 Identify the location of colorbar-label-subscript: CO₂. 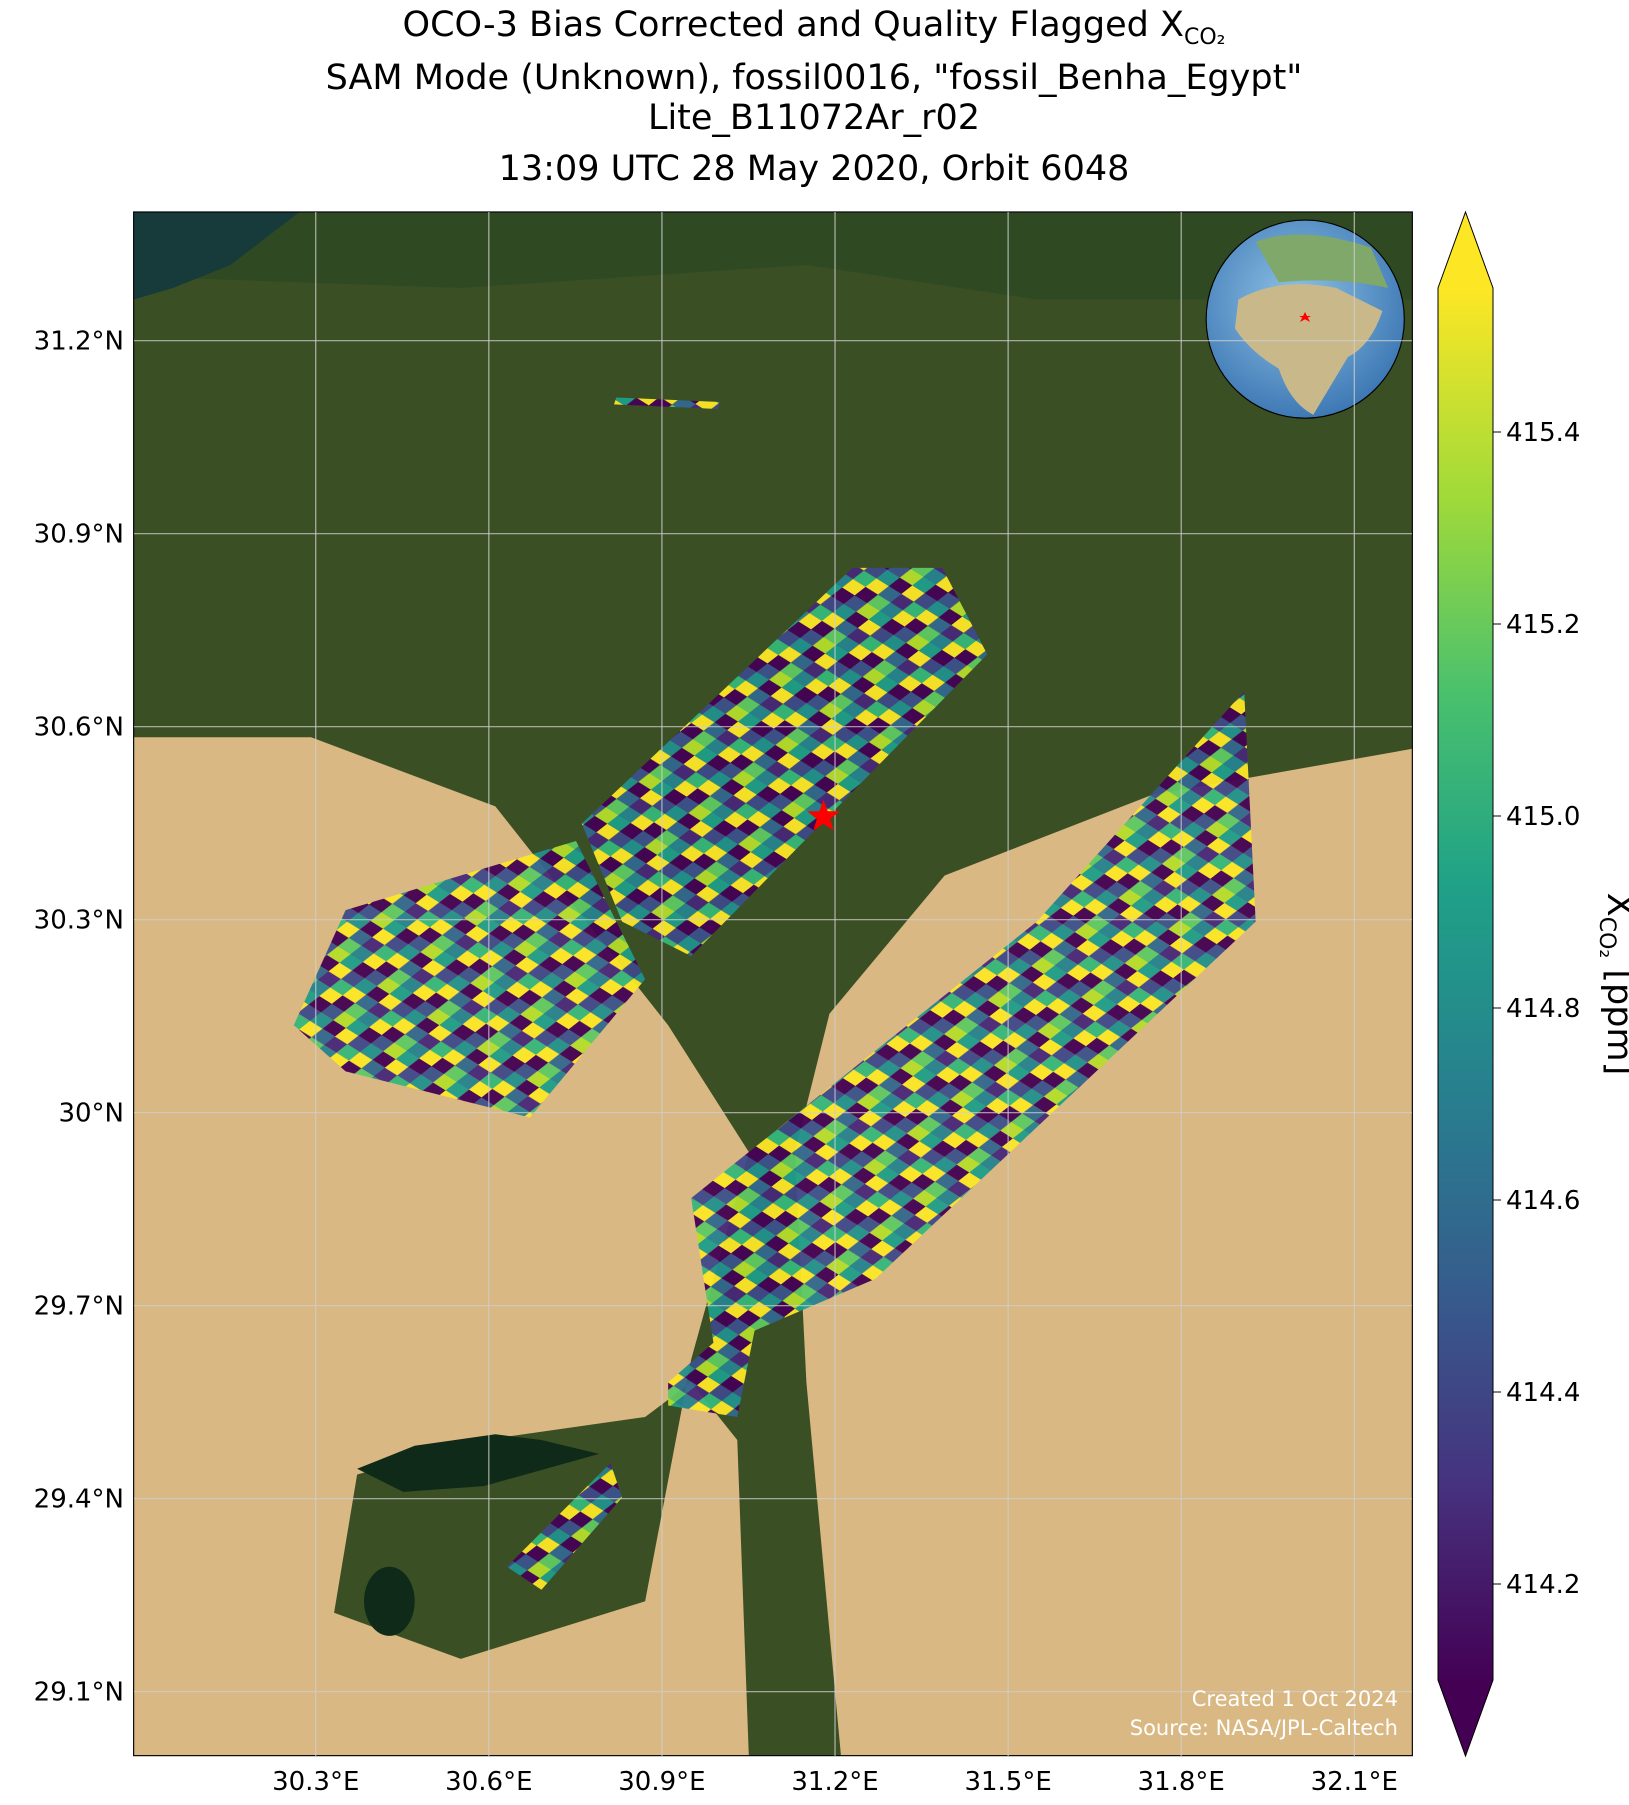
(1606, 938).